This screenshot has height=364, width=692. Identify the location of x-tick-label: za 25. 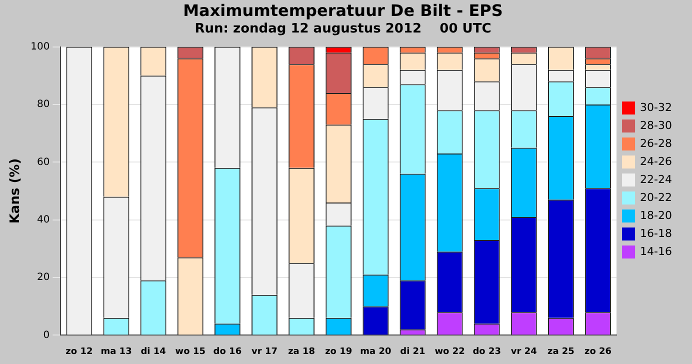
(560, 351).